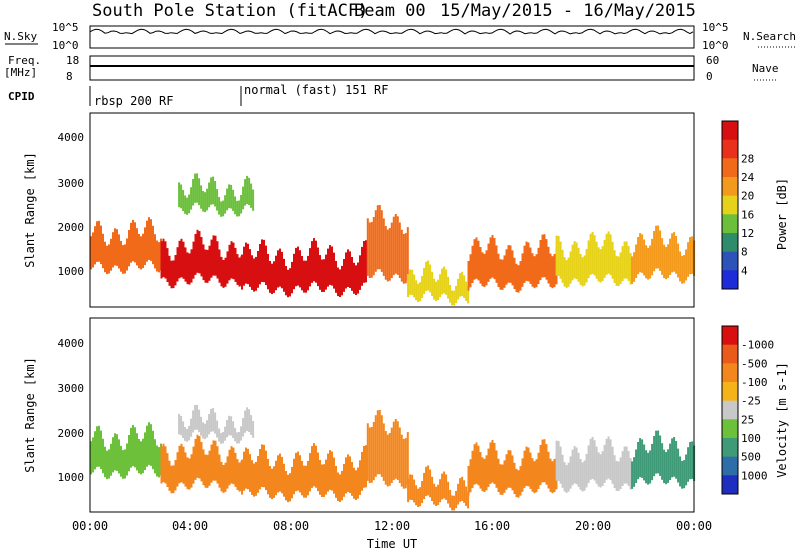 This screenshot has width=800, height=554. Describe the element at coordinates (71, 477) in the screenshot. I see `velocity-ytick-1000: 1000` at that location.